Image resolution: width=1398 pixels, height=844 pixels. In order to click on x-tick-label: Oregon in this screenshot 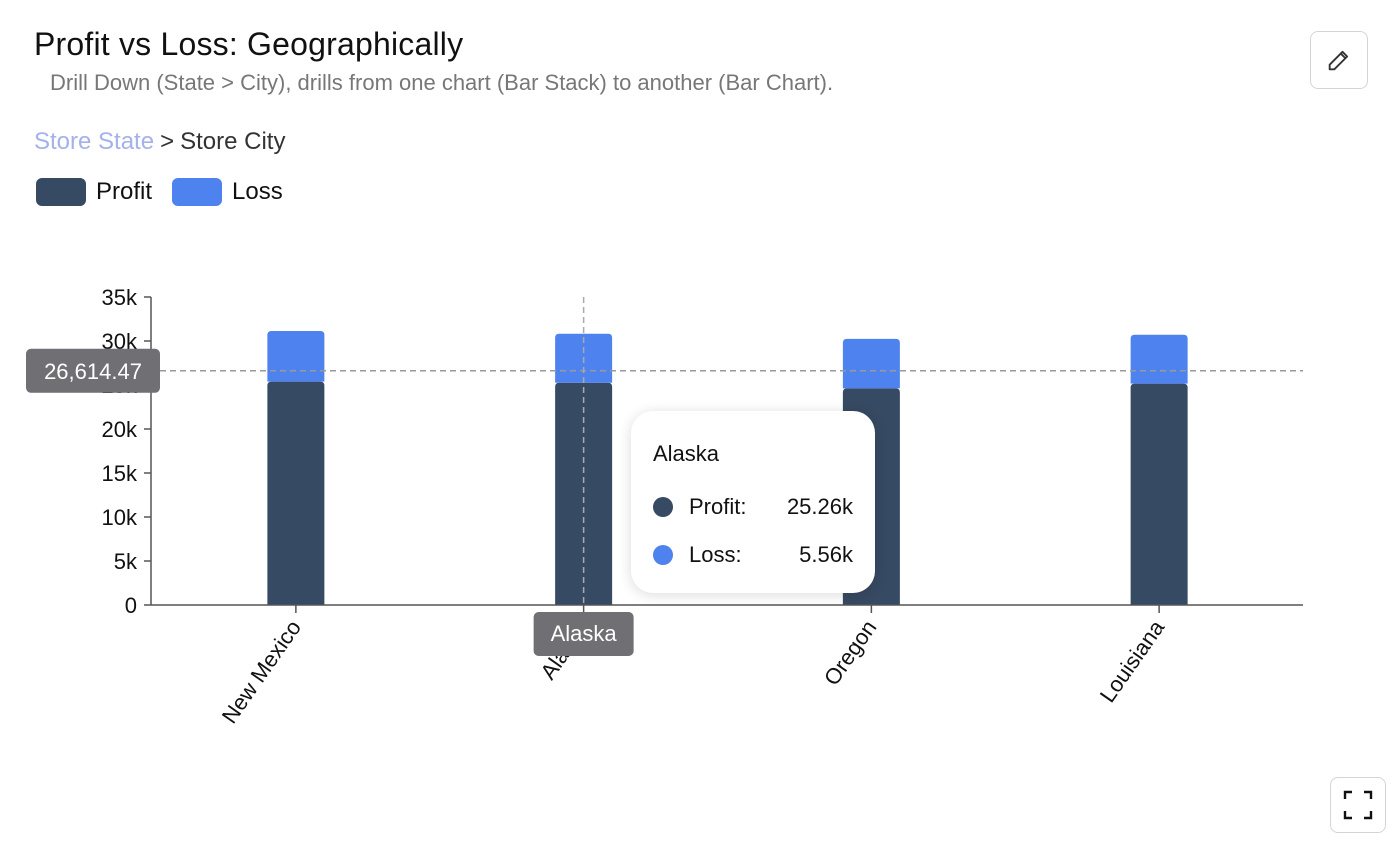, I will do `click(850, 653)`.